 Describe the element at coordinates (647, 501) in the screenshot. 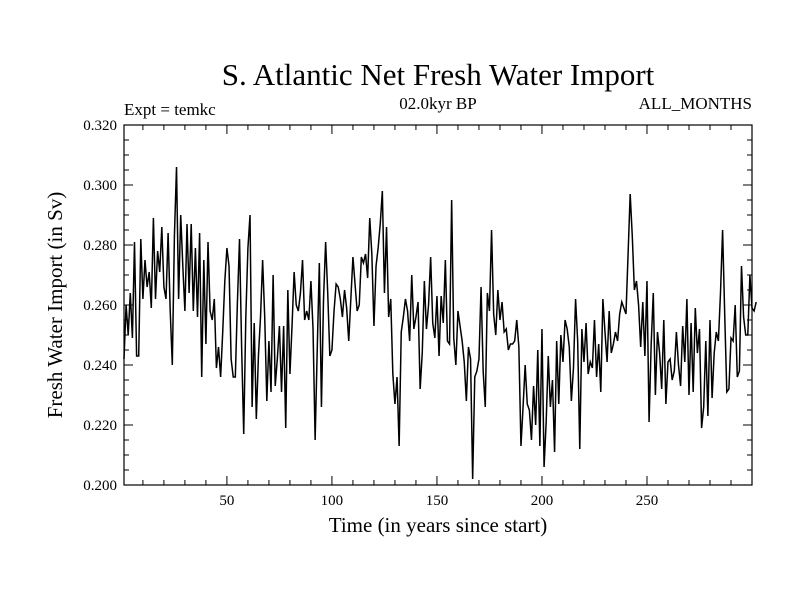

I see `x-tick-label: 250` at that location.